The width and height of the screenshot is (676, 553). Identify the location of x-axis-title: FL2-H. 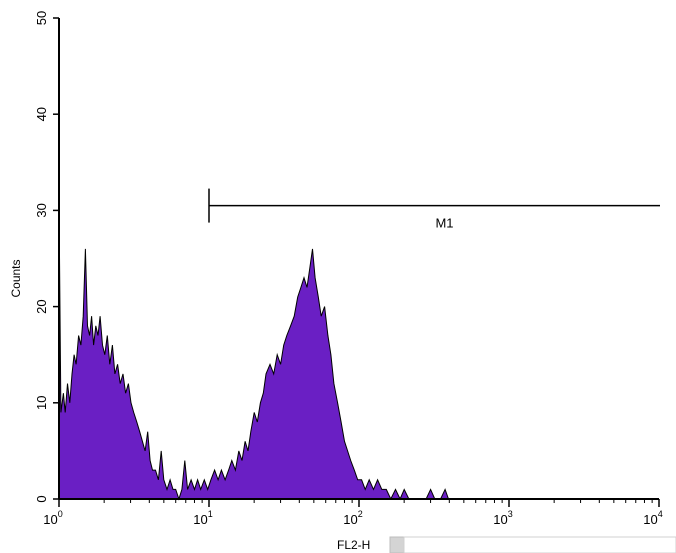
(353, 545).